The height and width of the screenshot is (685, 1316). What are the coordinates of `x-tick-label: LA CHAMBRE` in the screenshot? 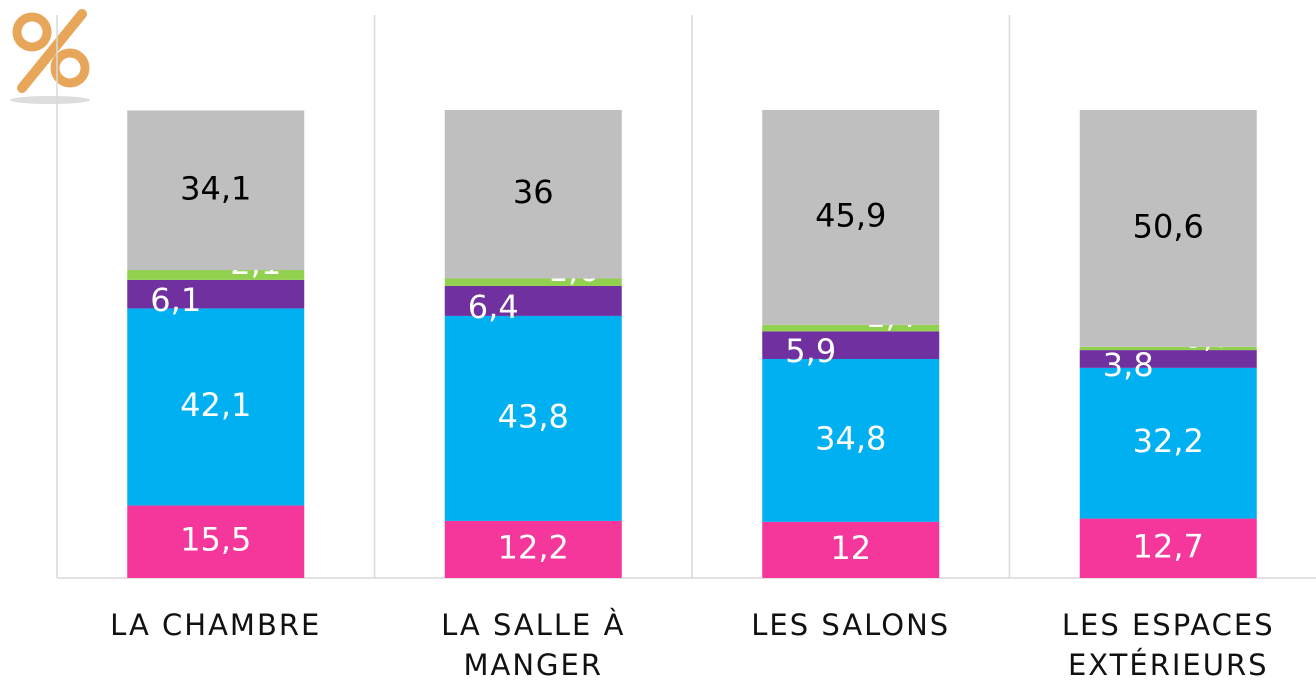 It's located at (216, 625).